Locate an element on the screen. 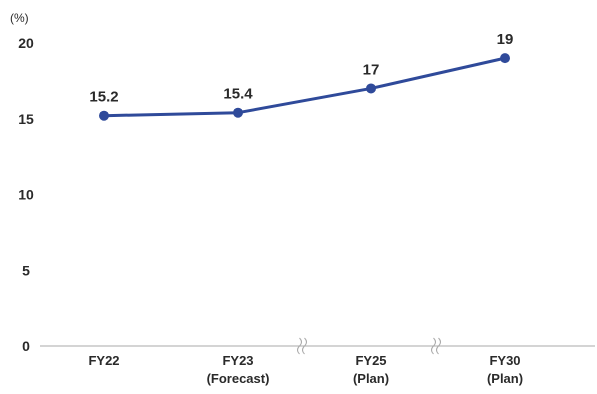 The width and height of the screenshot is (597, 394). y-tick-label: 10 is located at coordinates (26, 195).